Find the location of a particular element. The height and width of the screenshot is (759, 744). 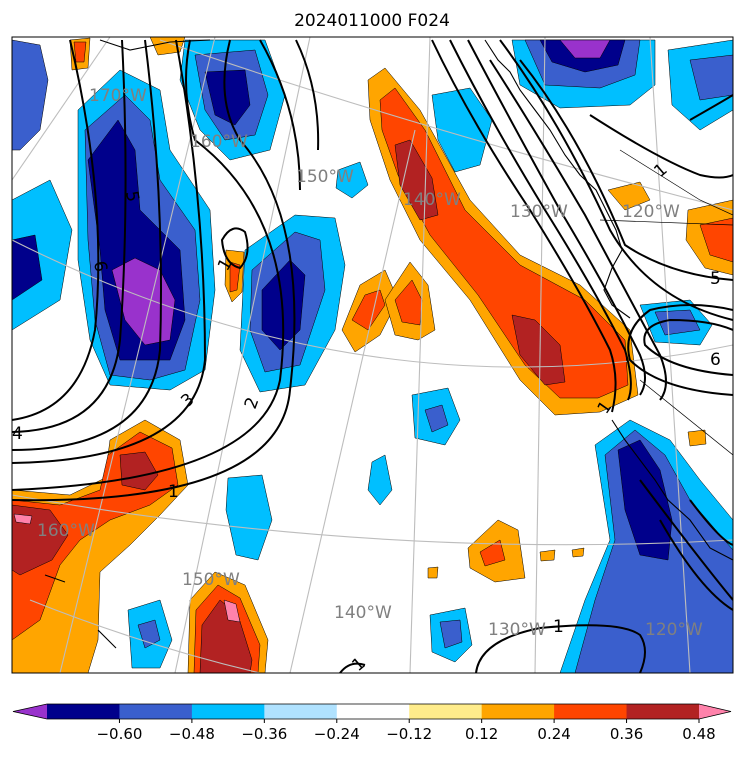

colorbar-tick-label: 0.48 is located at coordinates (698, 734).